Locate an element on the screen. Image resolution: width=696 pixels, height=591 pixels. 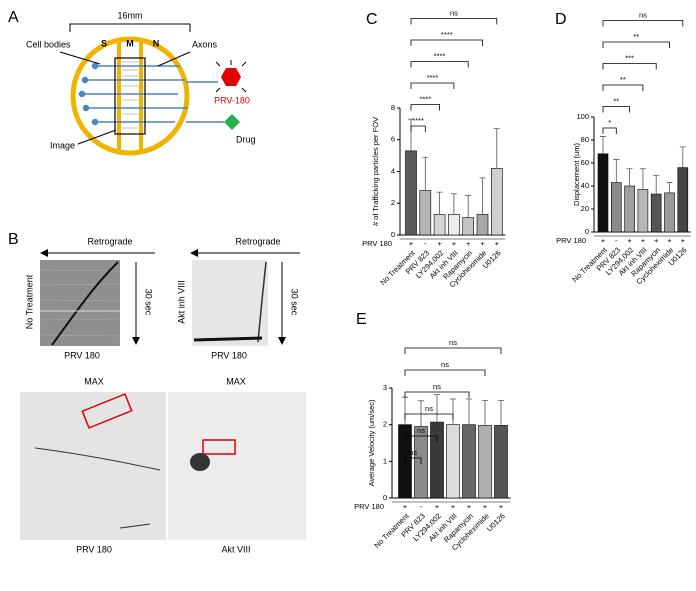
condition-label: No Treatment is located at coordinates (29, 301).